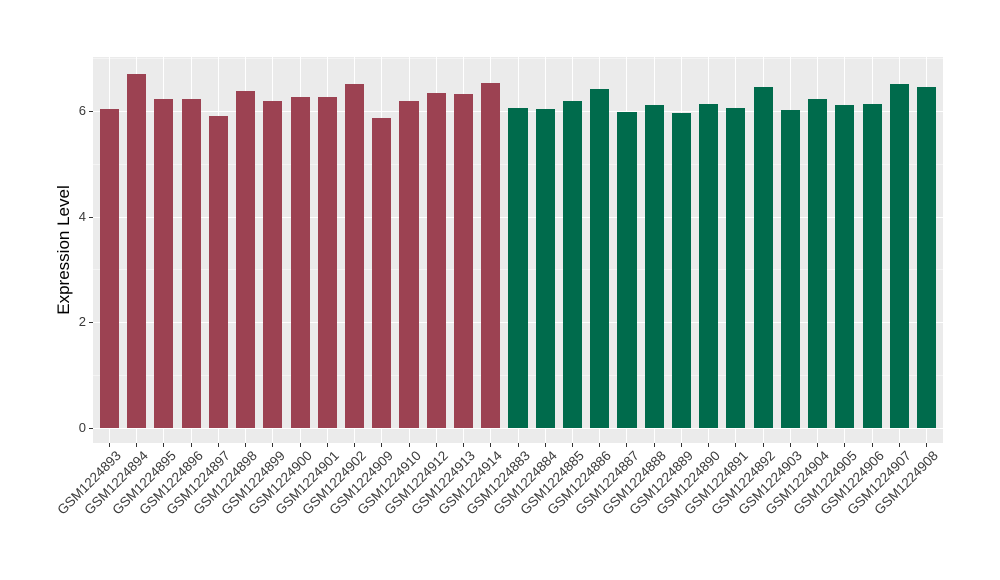  I want to click on bar-GSM1224900, so click(300, 262).